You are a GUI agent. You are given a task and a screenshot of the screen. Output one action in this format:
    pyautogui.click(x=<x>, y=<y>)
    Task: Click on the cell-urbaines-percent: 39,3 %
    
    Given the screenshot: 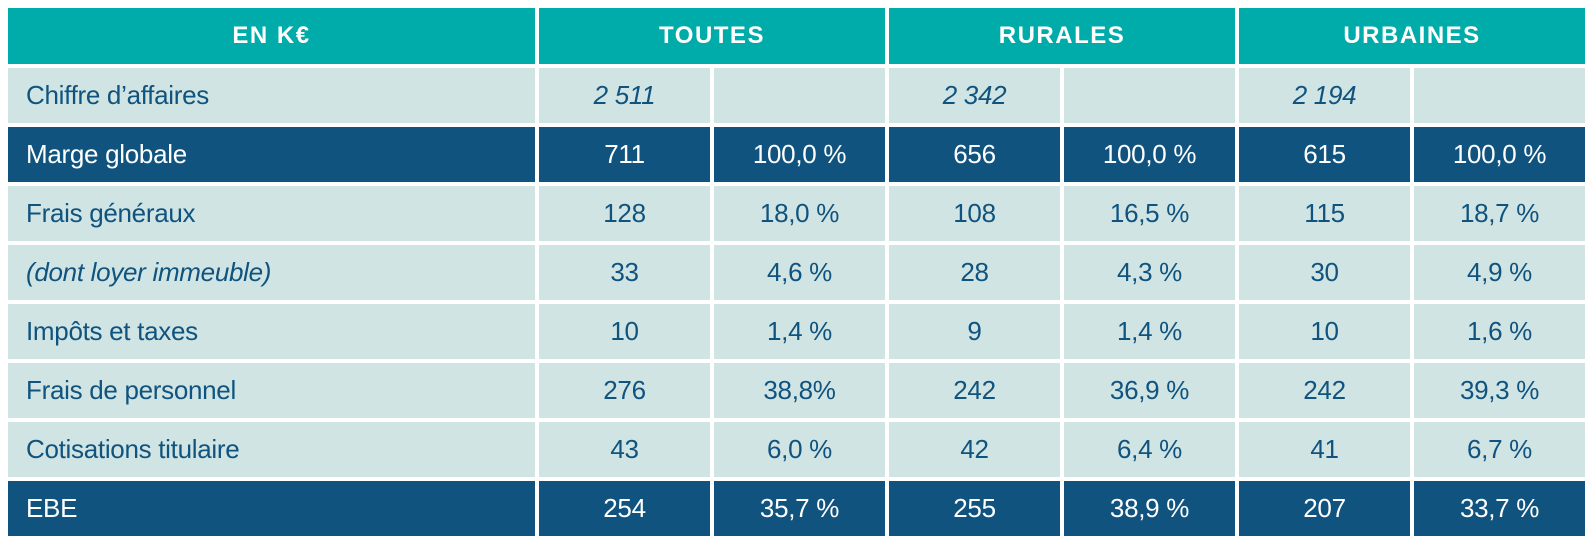 What is the action you would take?
    pyautogui.click(x=1500, y=390)
    